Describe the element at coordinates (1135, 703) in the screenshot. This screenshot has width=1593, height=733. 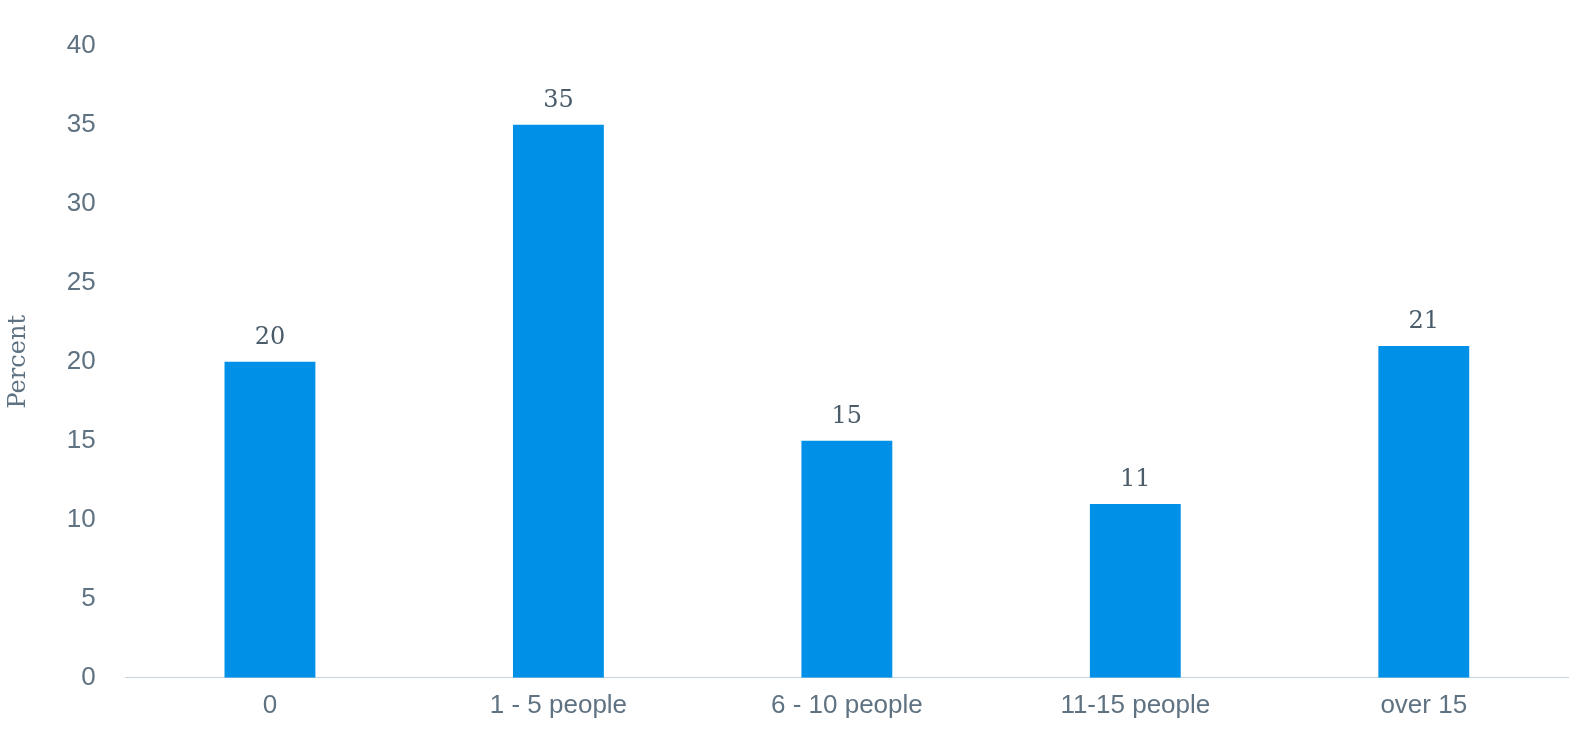
I see `x-tick-label: 11-15 people` at that location.